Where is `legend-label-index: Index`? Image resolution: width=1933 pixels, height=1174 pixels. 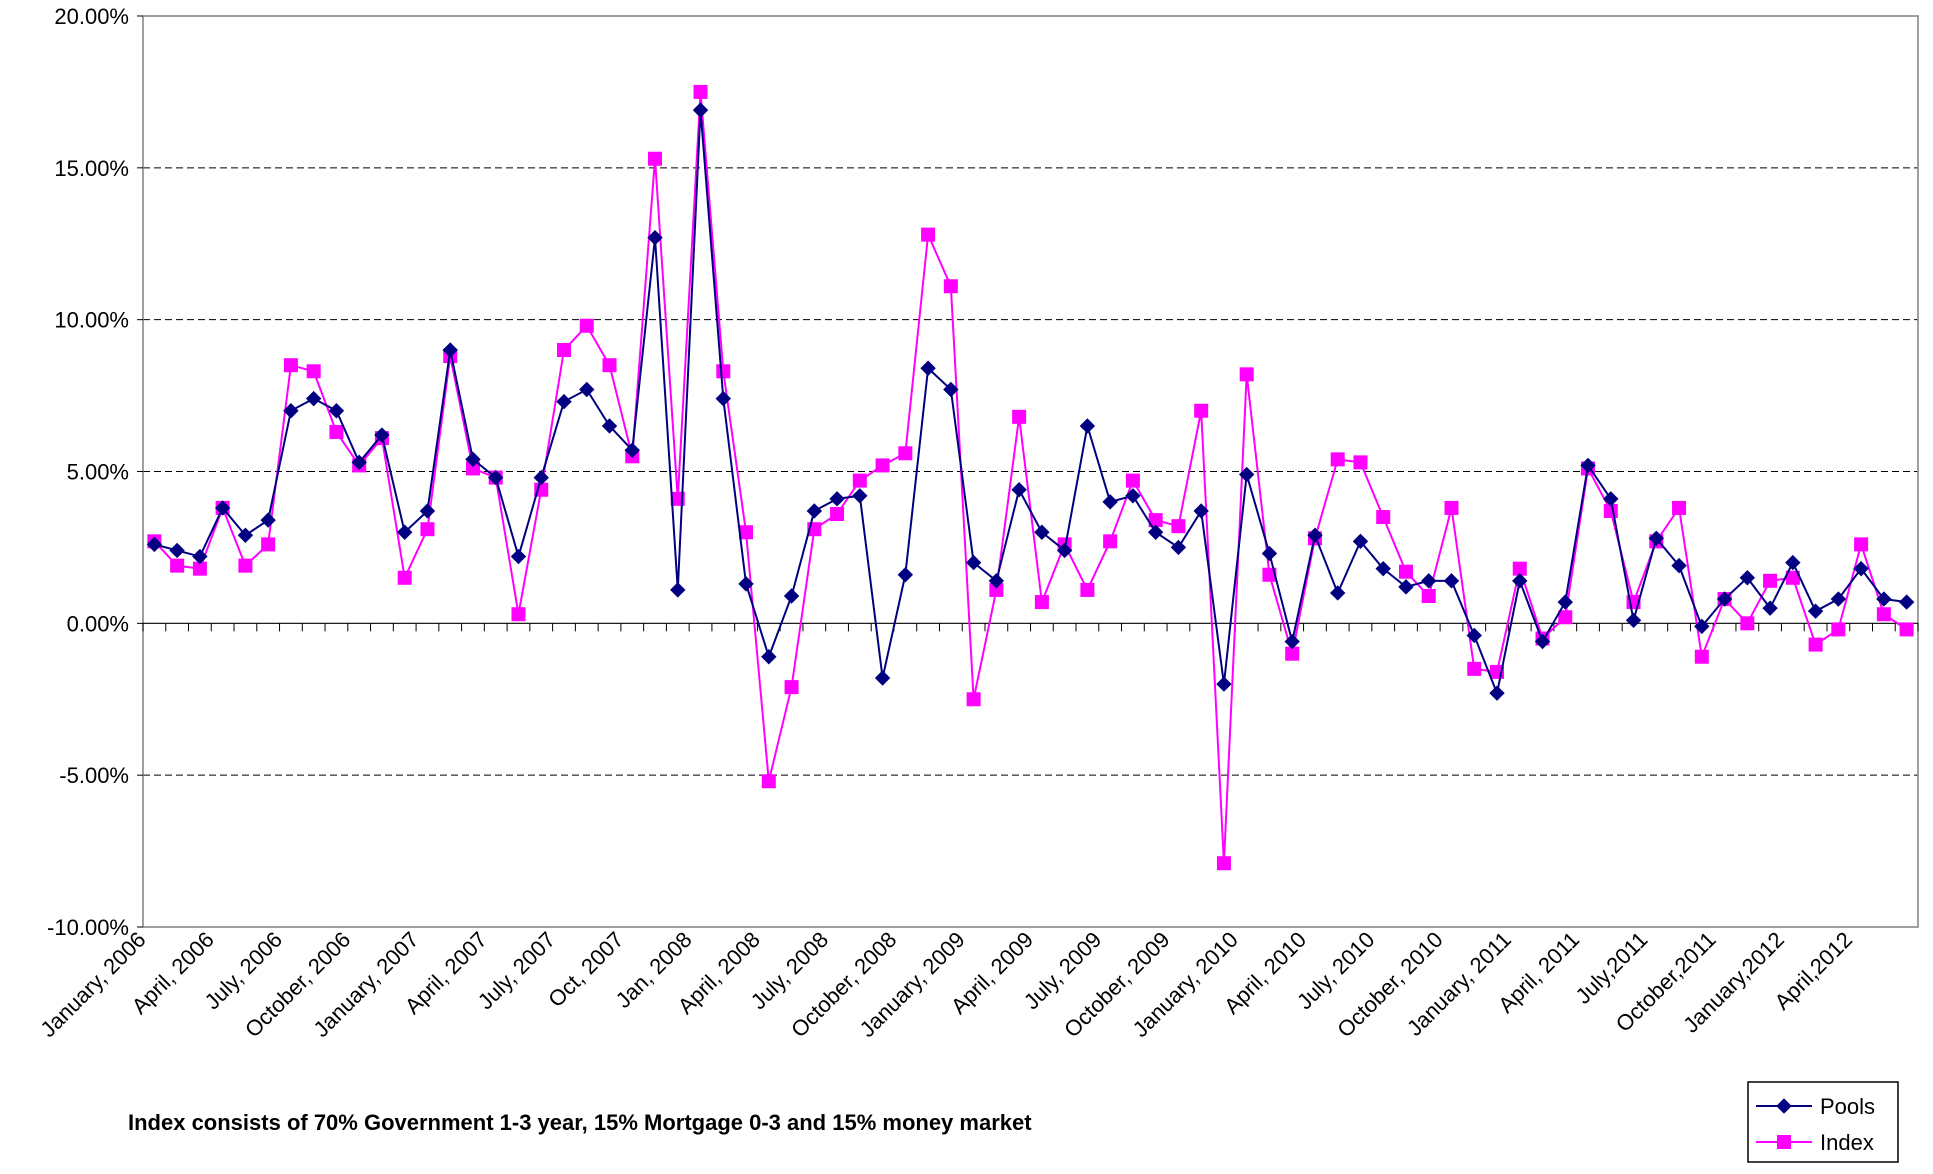 legend-label-index: Index is located at coordinates (1847, 1142).